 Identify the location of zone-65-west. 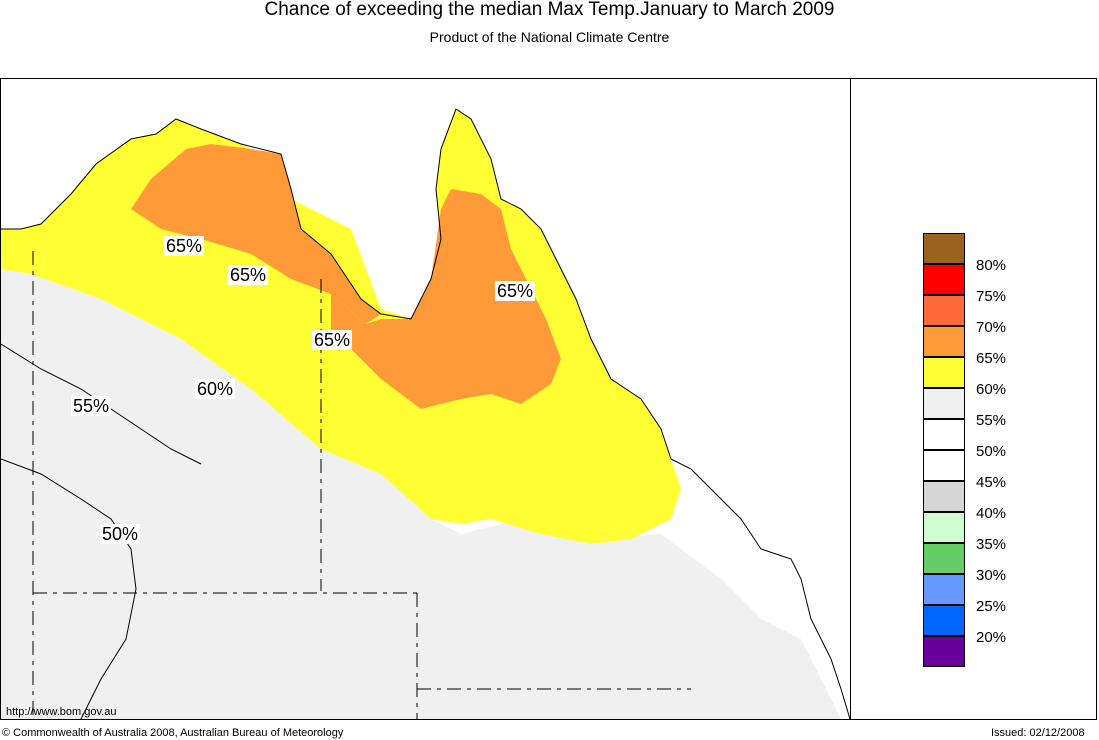
(256, 234).